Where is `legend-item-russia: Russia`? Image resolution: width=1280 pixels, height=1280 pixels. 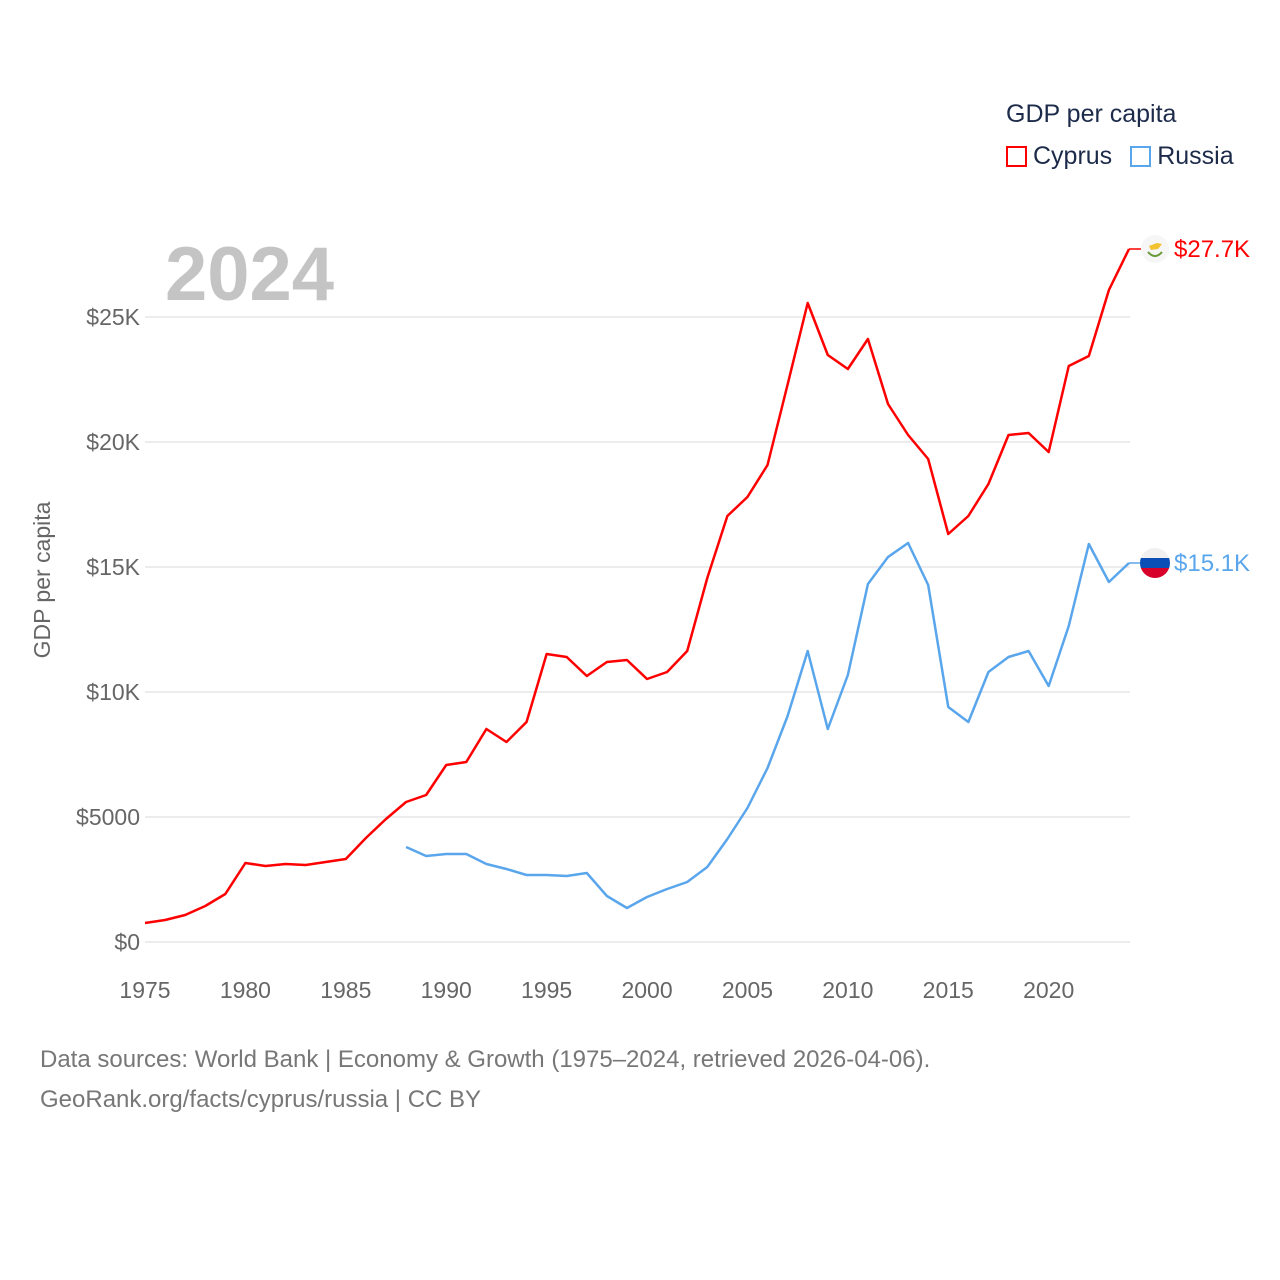
legend-item-russia: Russia is located at coordinates (1182, 156).